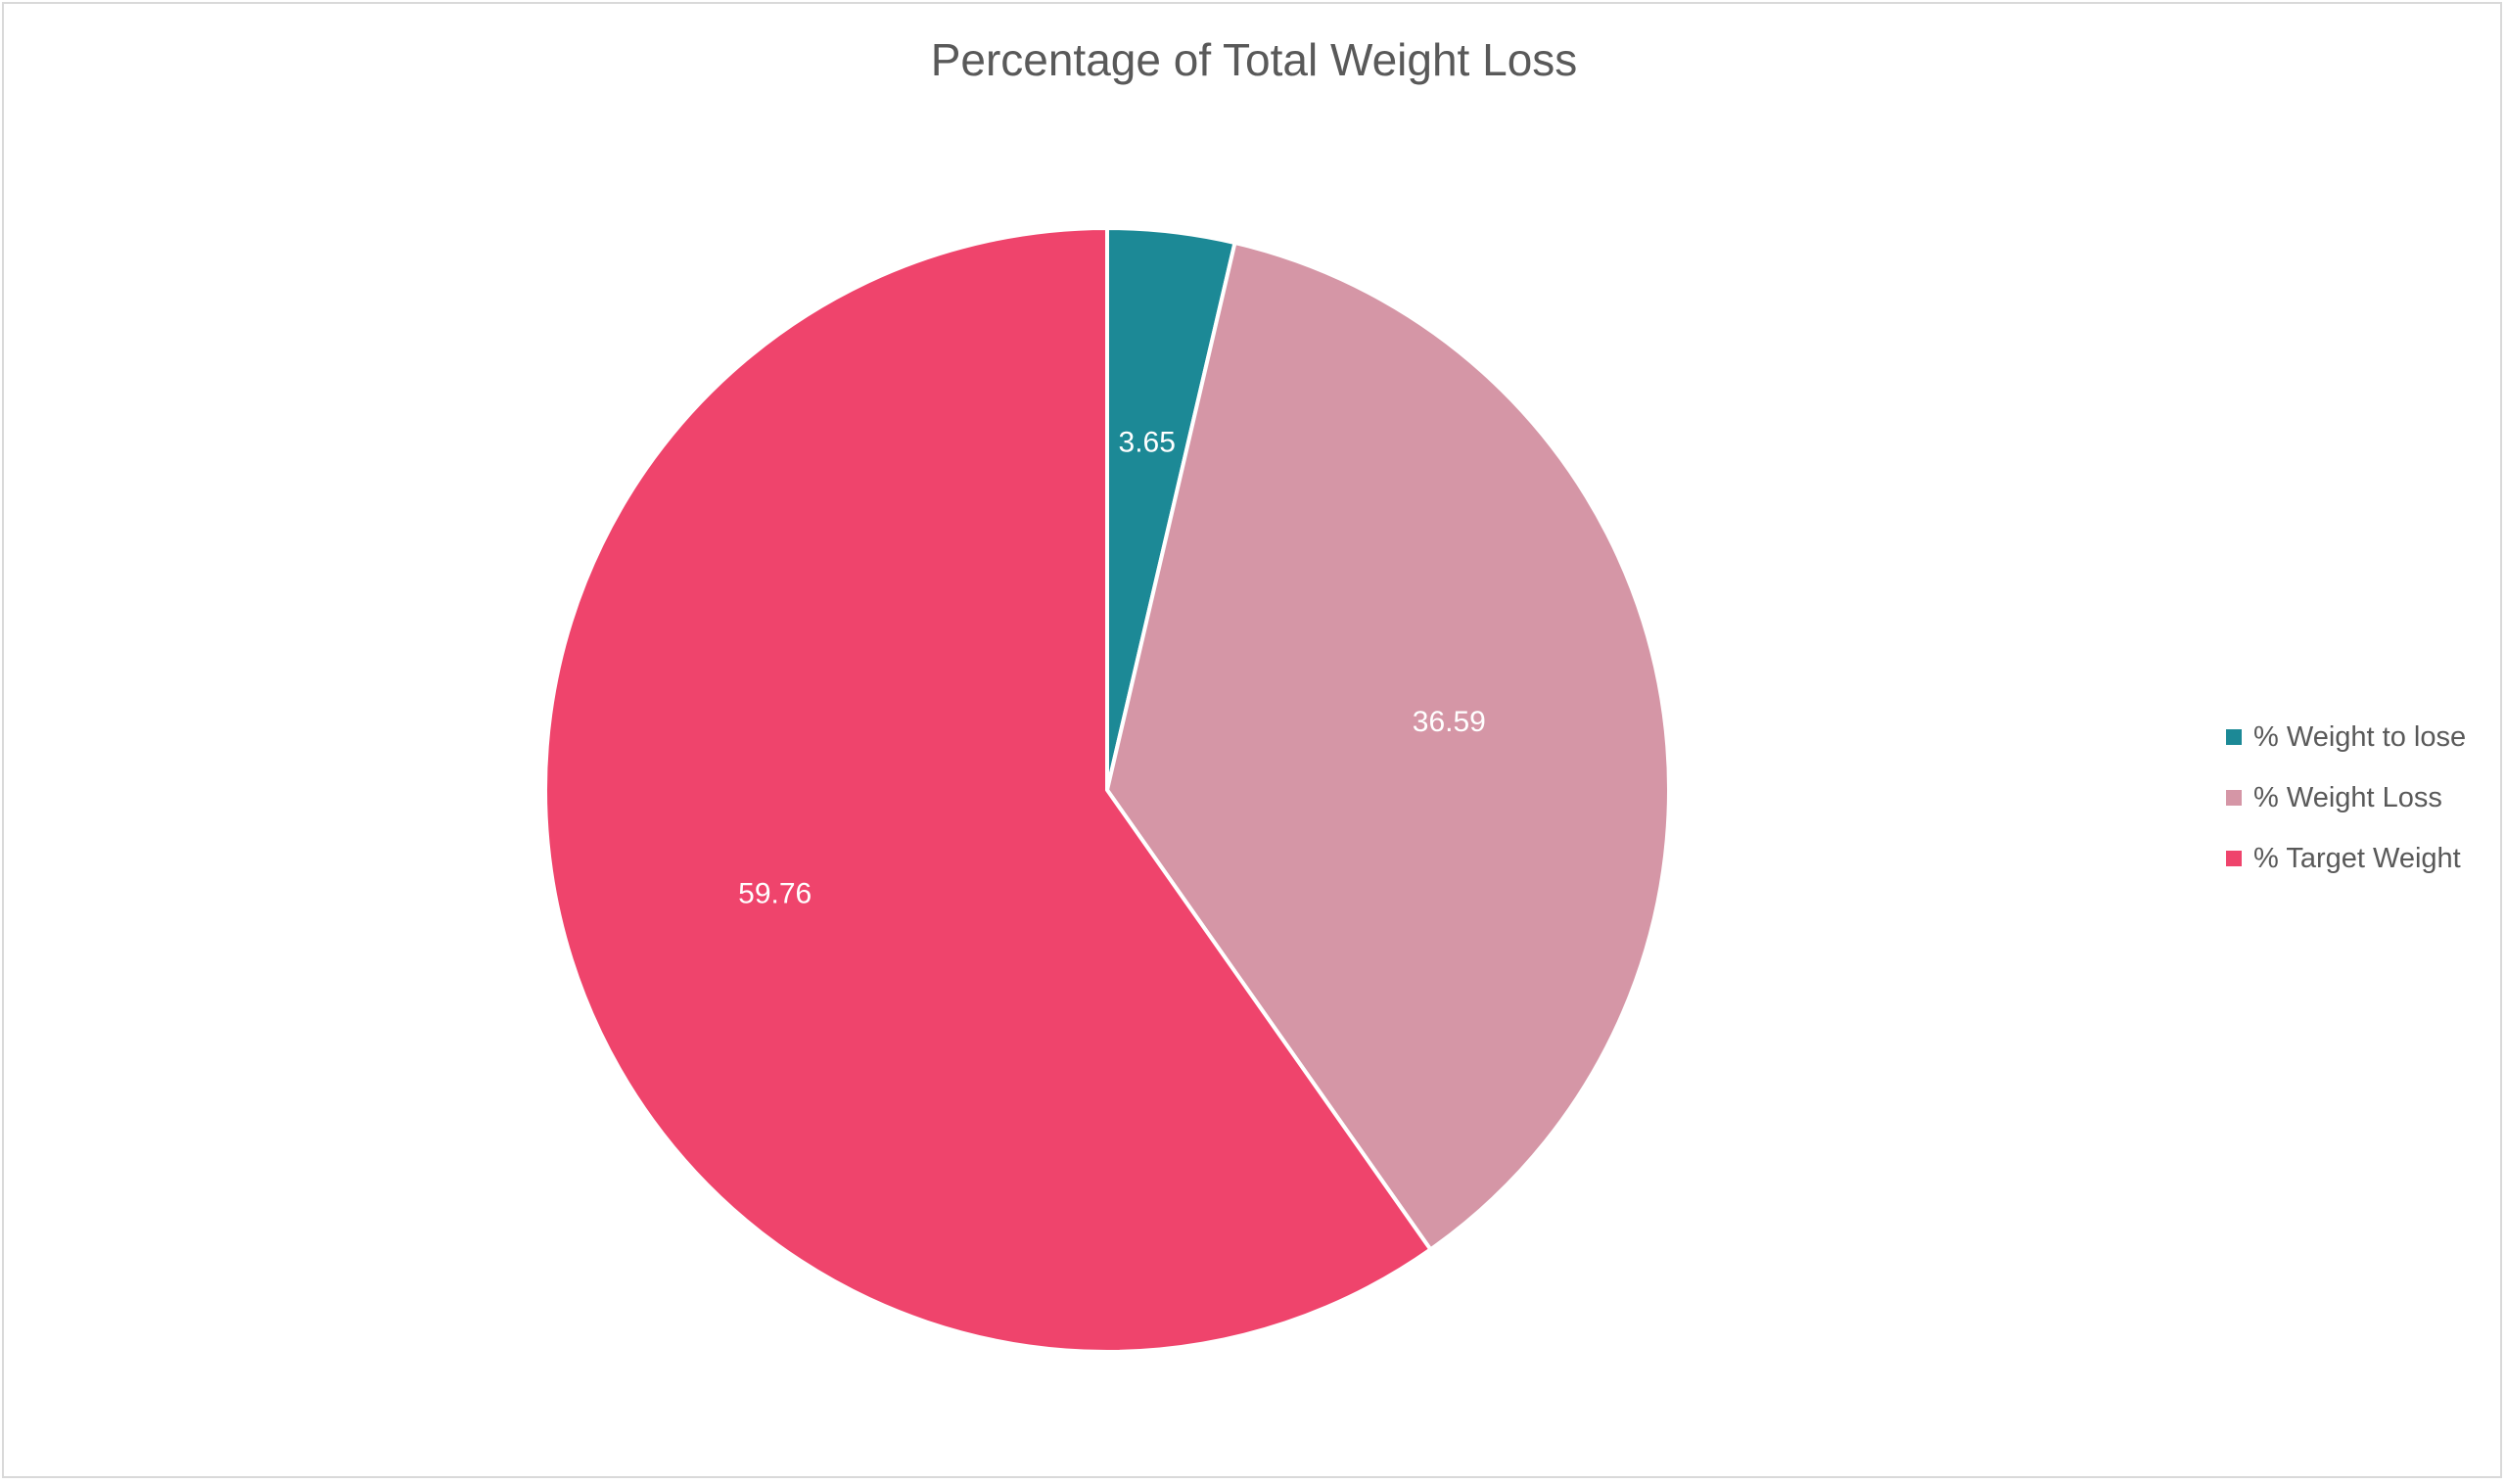  Describe the element at coordinates (1147, 442) in the screenshot. I see `data-label: 3.65` at that location.